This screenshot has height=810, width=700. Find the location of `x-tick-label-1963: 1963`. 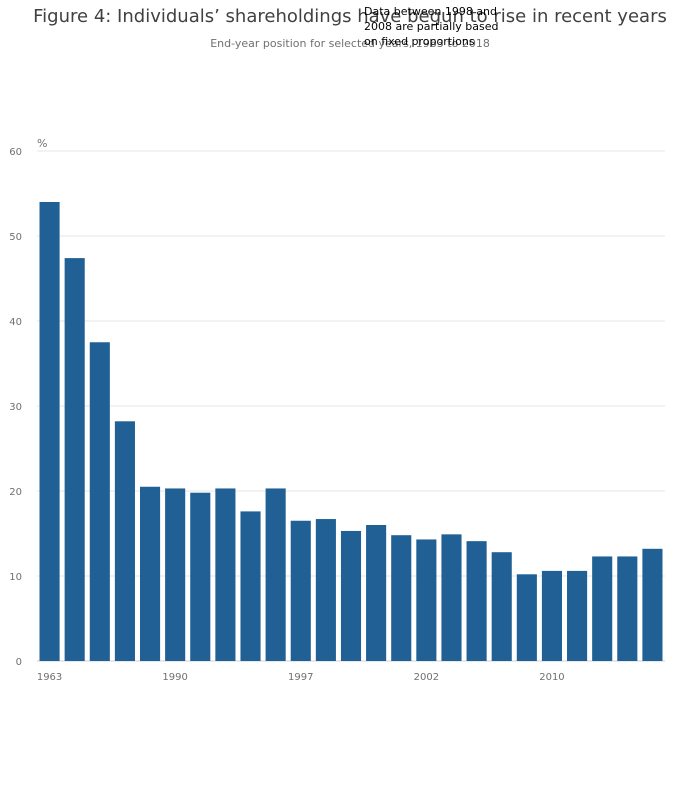

x-tick-label-1963: 1963 is located at coordinates (49, 677).